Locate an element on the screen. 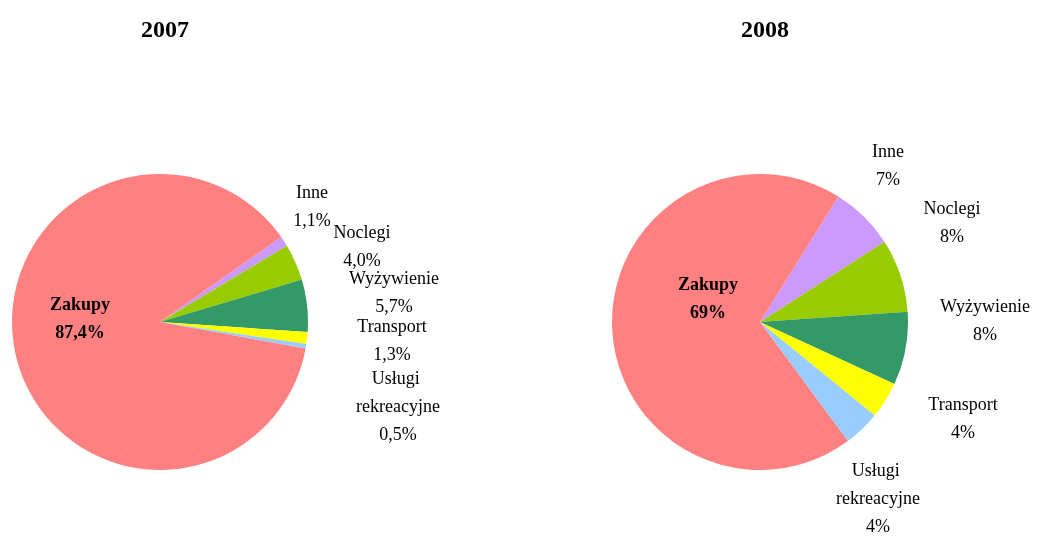 This screenshot has height=538, width=1050. chart-title: 2008 is located at coordinates (765, 29).